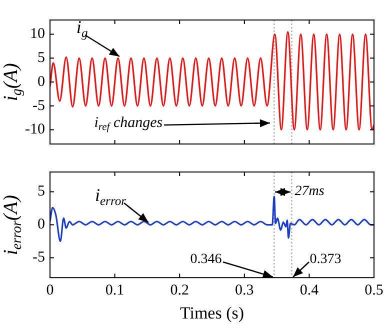 This screenshot has width=390, height=324. What do you see at coordinates (310, 290) in the screenshot?
I see `x-tick-label: 0.4` at bounding box center [310, 290].